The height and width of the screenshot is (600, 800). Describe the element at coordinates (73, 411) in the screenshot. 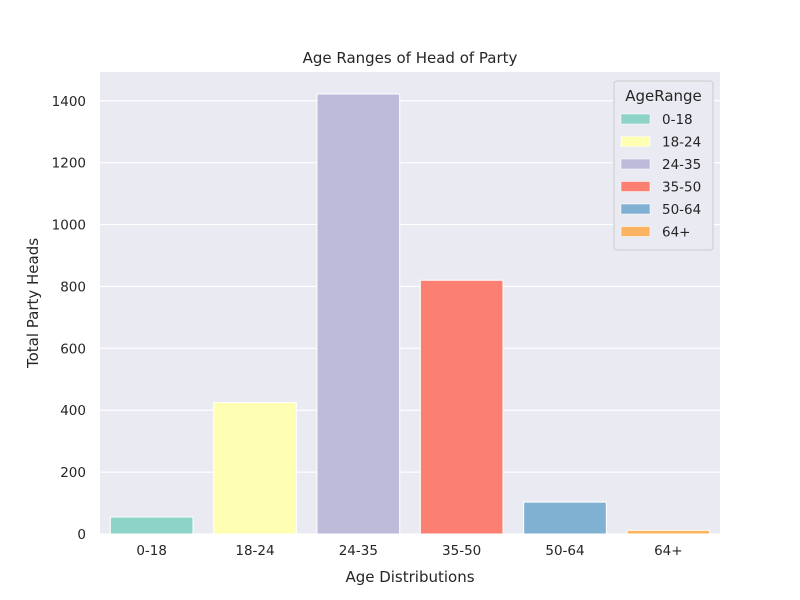

I see `y-tick-label: 400` at that location.